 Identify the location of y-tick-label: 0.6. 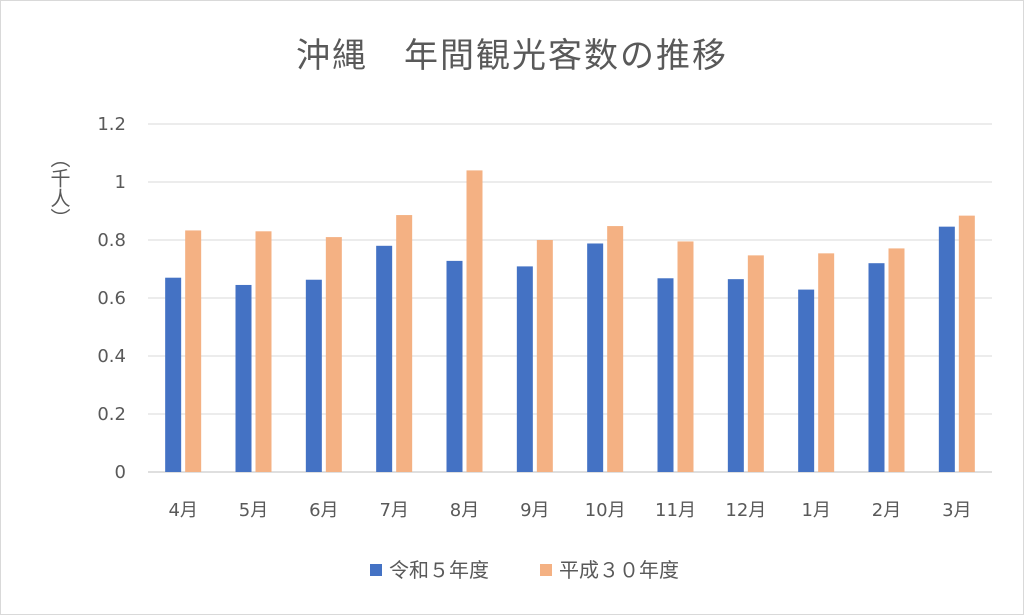
(111, 298).